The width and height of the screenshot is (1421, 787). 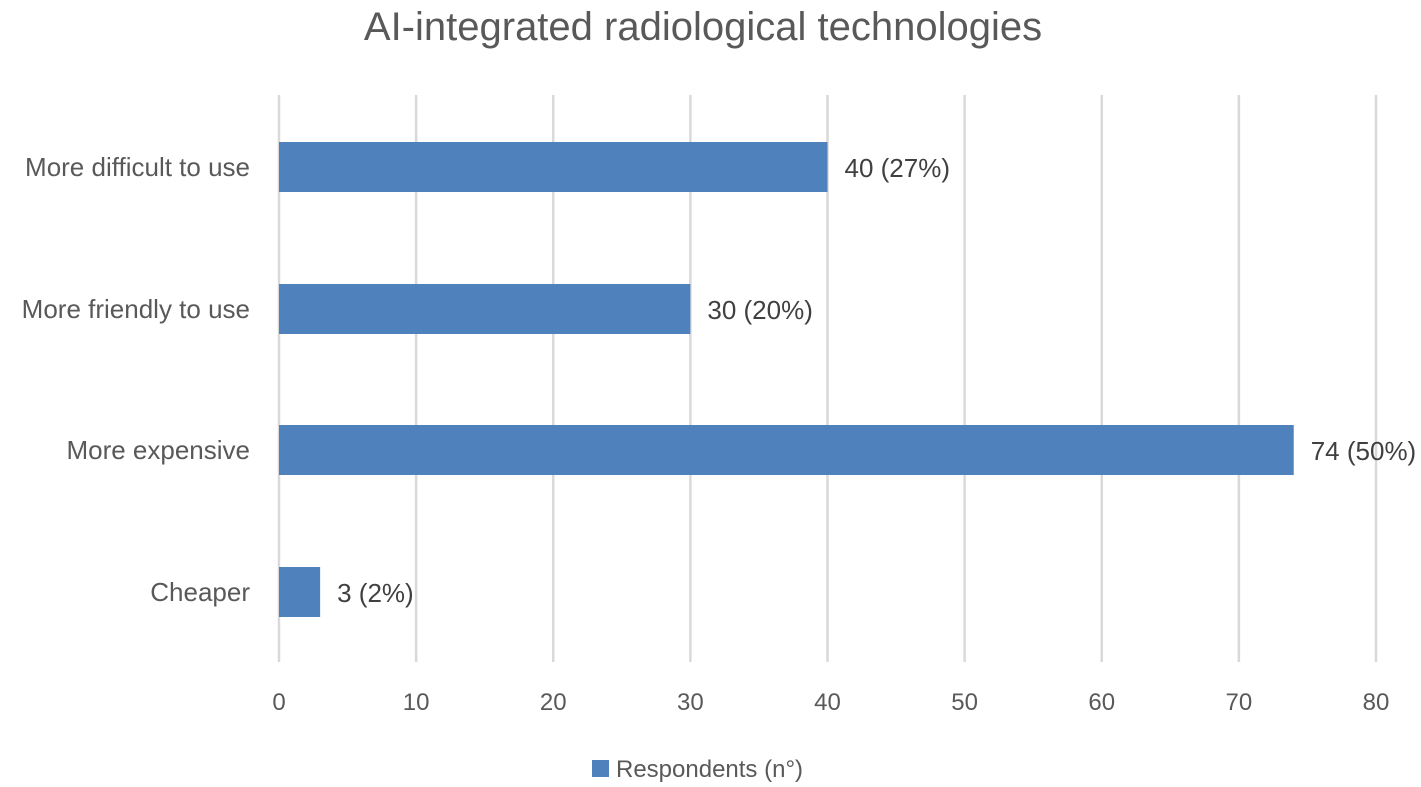 I want to click on x-tick-label: 10, so click(x=416, y=702).